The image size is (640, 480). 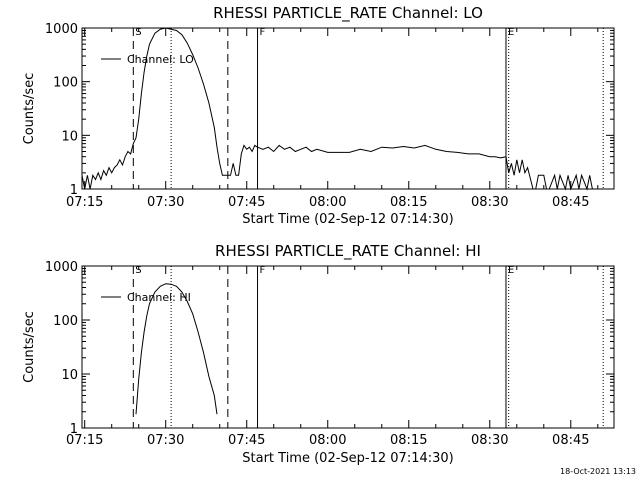 I want to click on panel-1-x-tick-label: 08:00, so click(x=327, y=202).